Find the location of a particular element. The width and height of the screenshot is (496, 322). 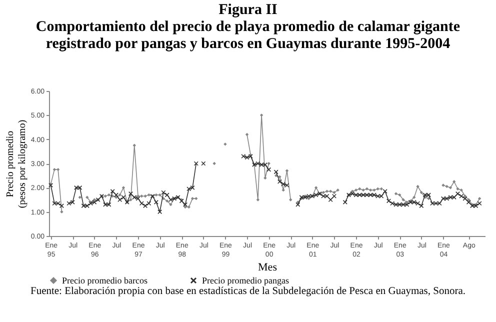

legend-label: Precio promedio pangas is located at coordinates (246, 281).